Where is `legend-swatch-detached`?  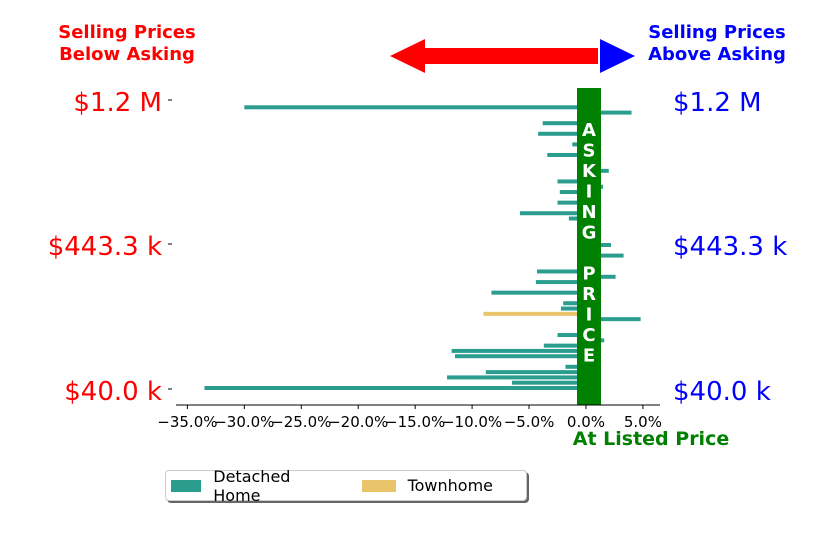 legend-swatch-detached is located at coordinates (186, 485).